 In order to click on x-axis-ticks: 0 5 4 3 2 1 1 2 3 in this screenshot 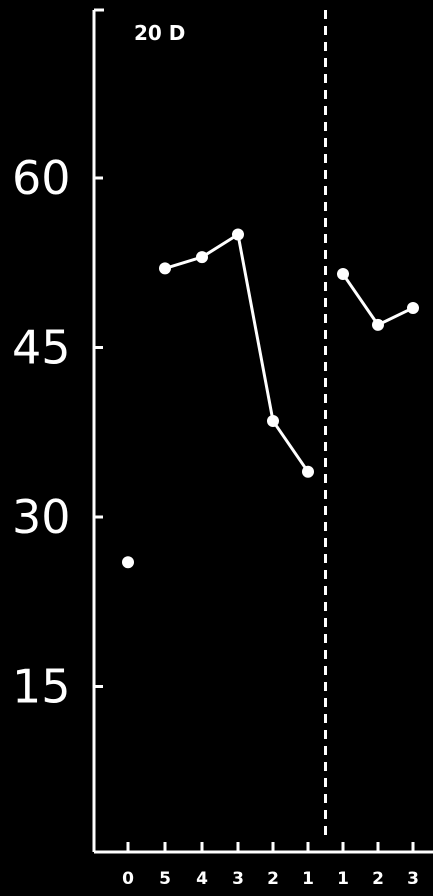, I will do `click(270, 865)`.